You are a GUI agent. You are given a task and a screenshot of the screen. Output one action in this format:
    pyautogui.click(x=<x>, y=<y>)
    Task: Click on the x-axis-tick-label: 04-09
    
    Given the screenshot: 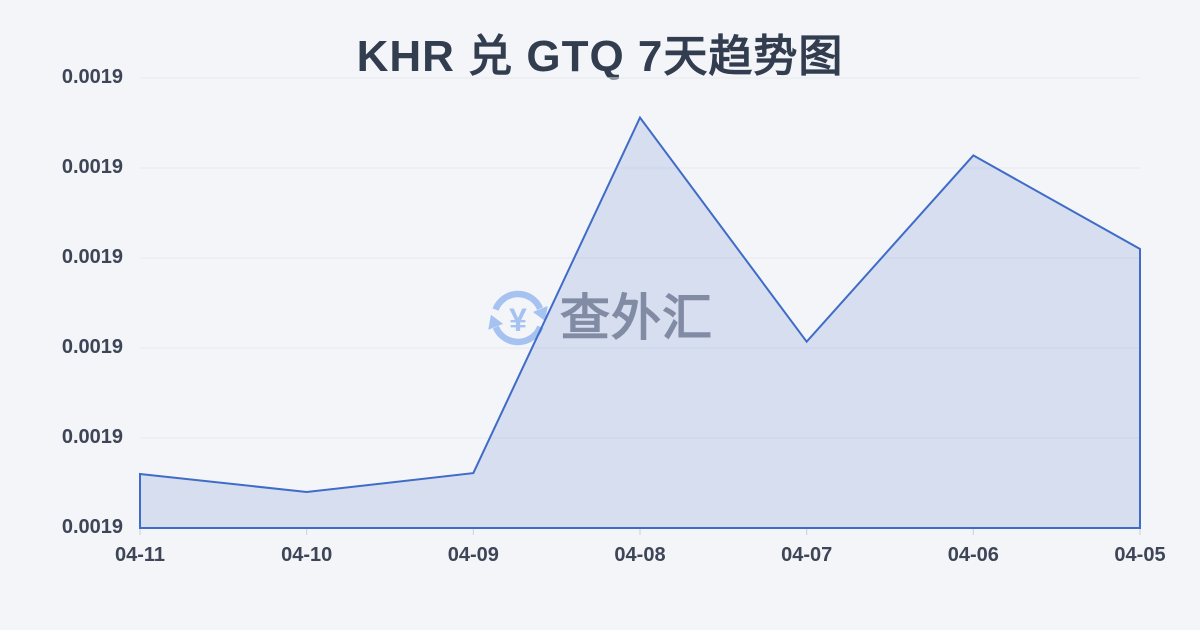 What is the action you would take?
    pyautogui.click(x=473, y=555)
    